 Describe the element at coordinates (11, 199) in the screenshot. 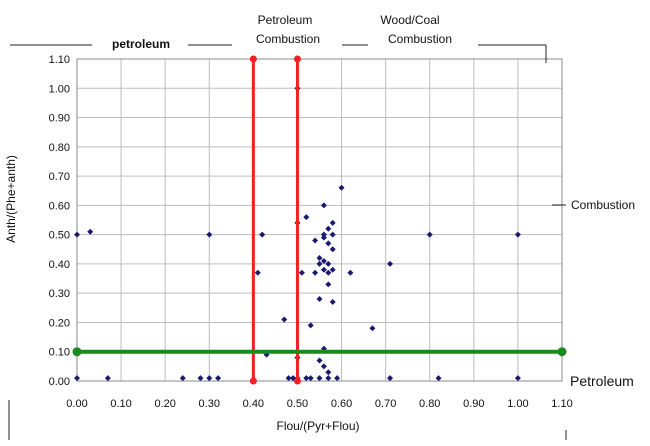

I see `y-axis-title: Anth/(Phe+anth)` at that location.